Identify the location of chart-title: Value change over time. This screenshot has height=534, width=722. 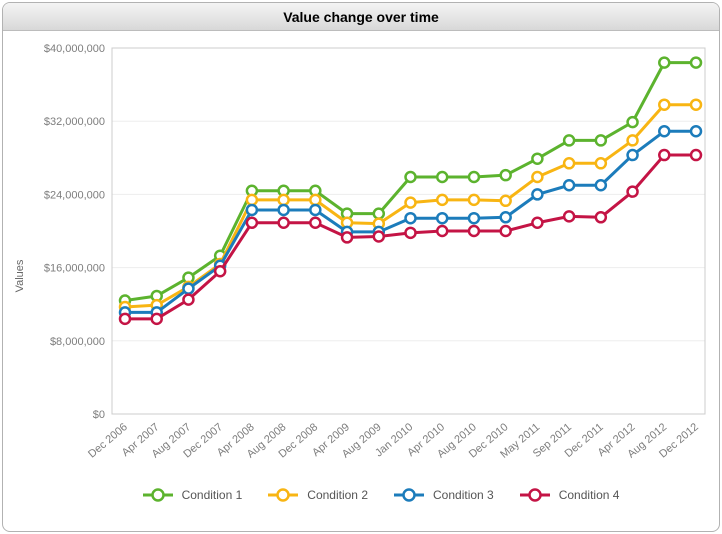
(361, 16).